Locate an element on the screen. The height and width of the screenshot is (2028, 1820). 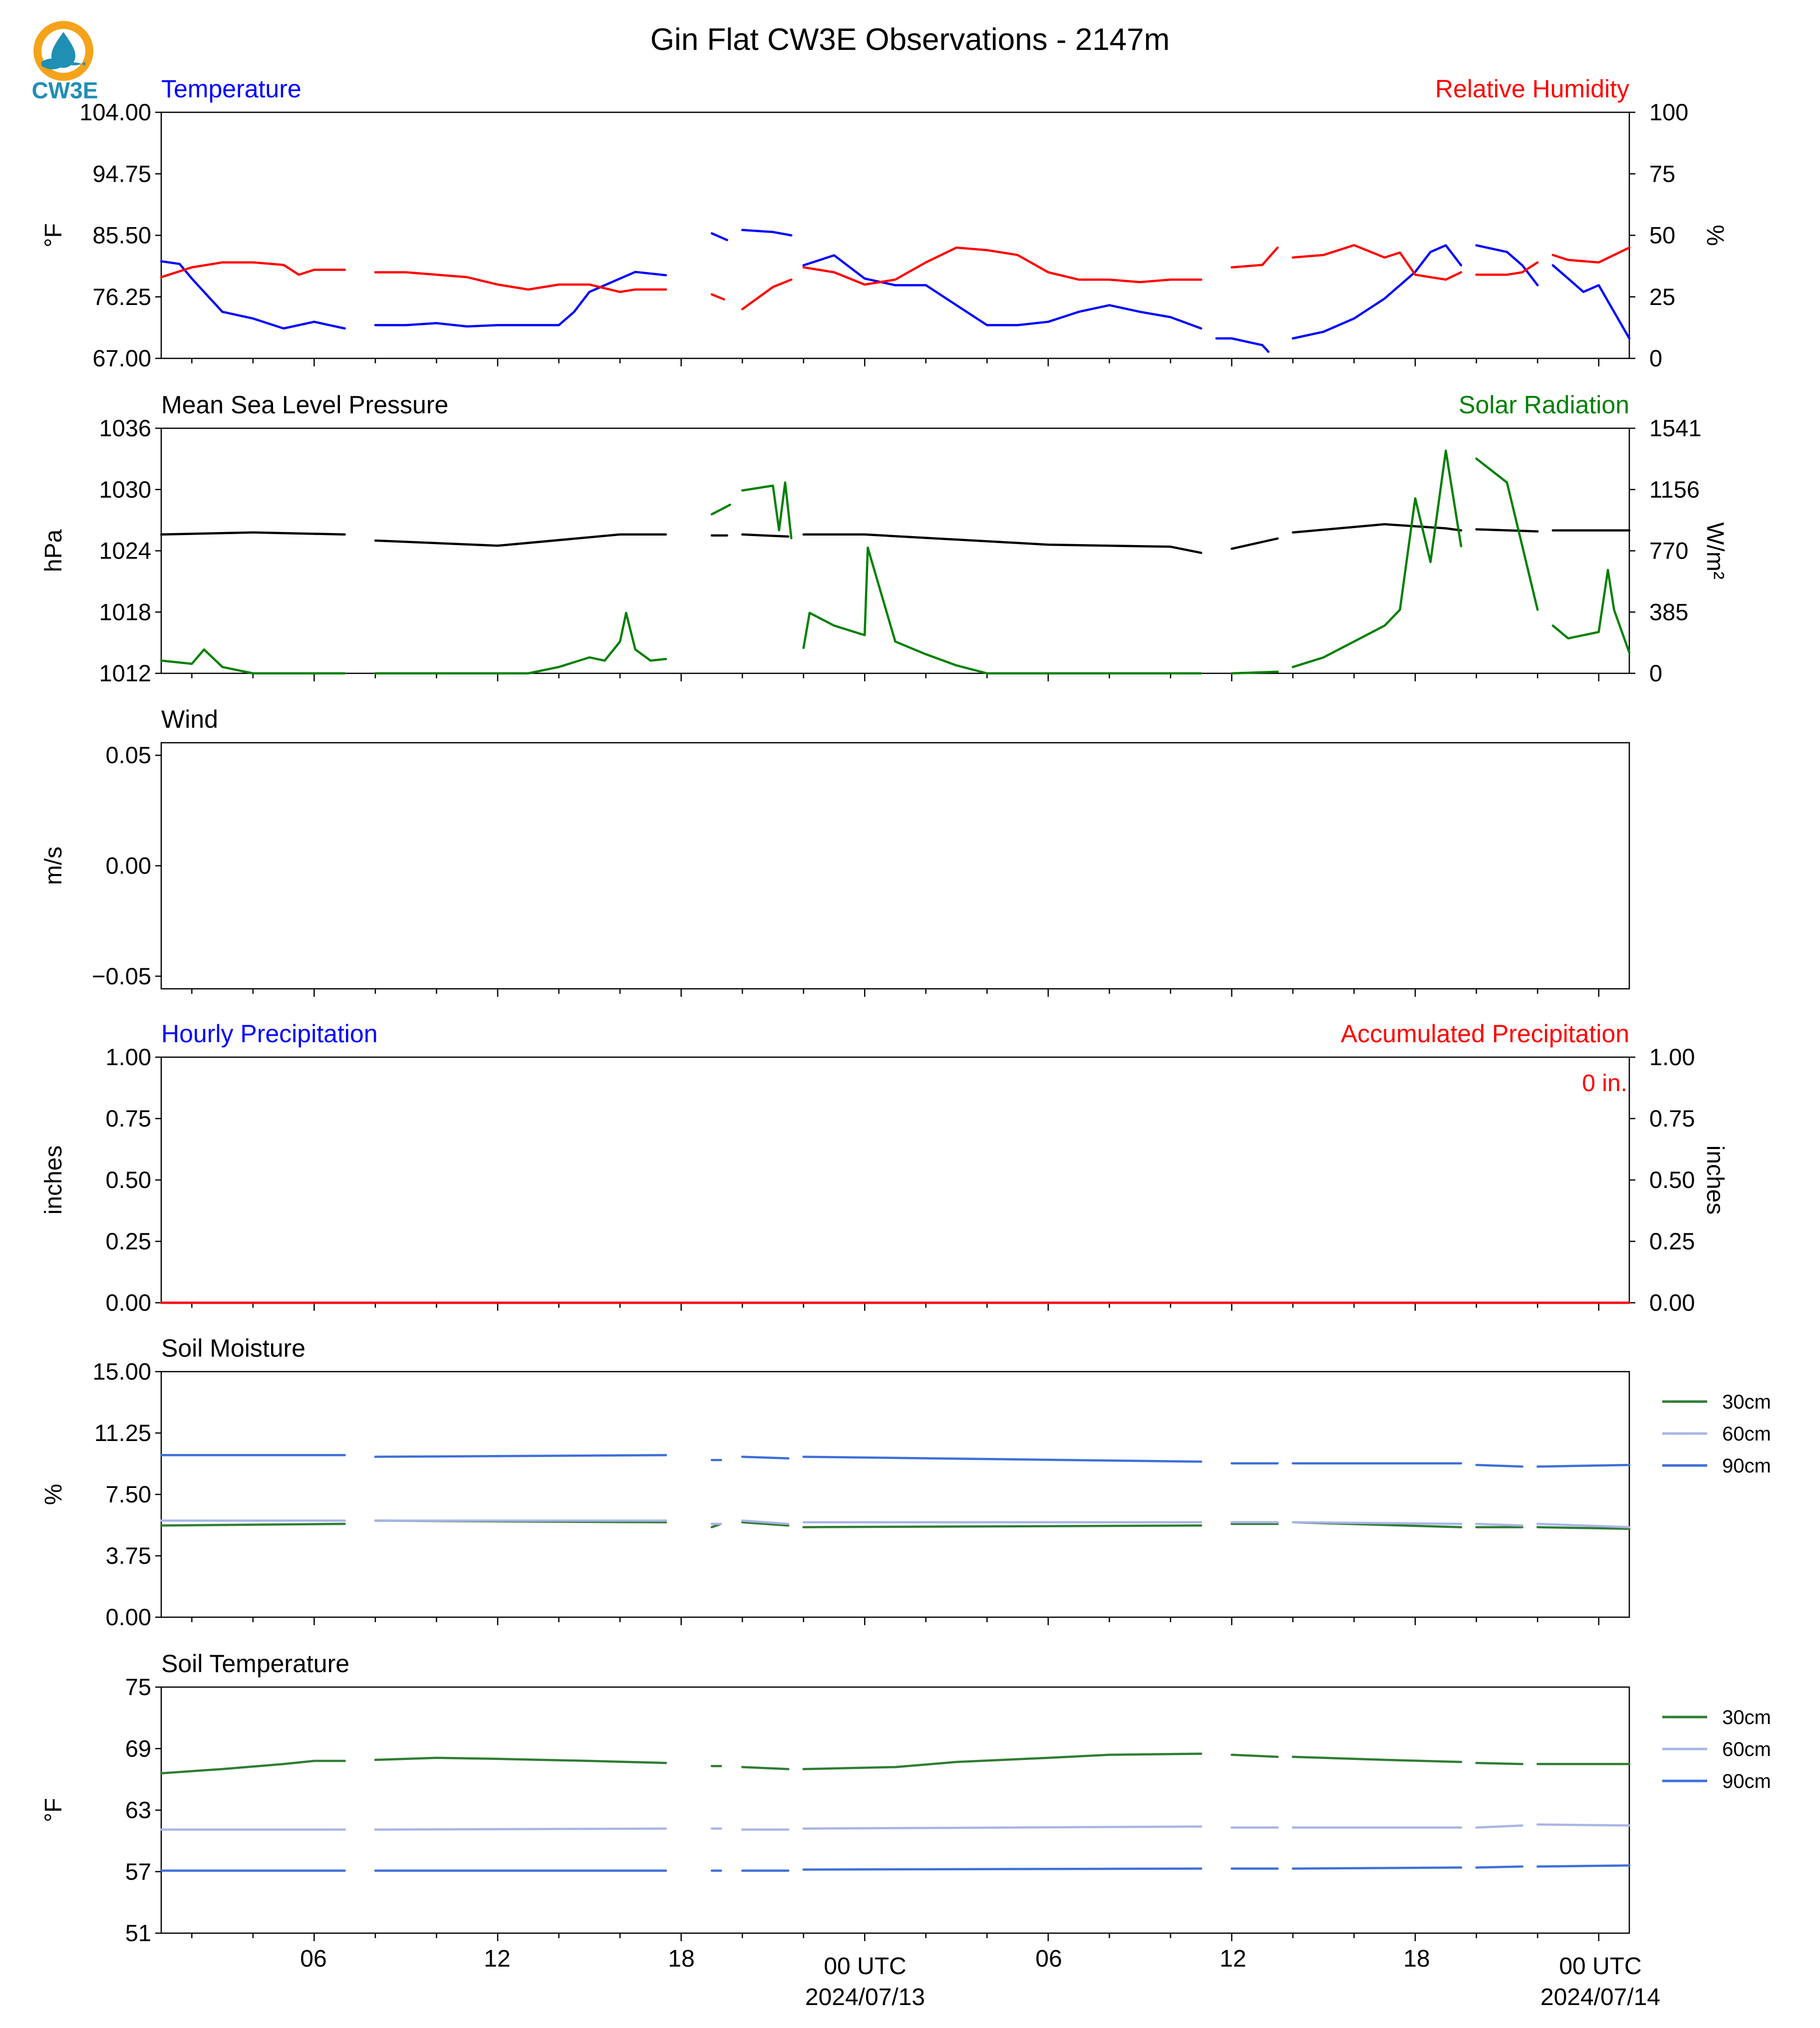
y2-axis-label: inches is located at coordinates (1715, 1180).